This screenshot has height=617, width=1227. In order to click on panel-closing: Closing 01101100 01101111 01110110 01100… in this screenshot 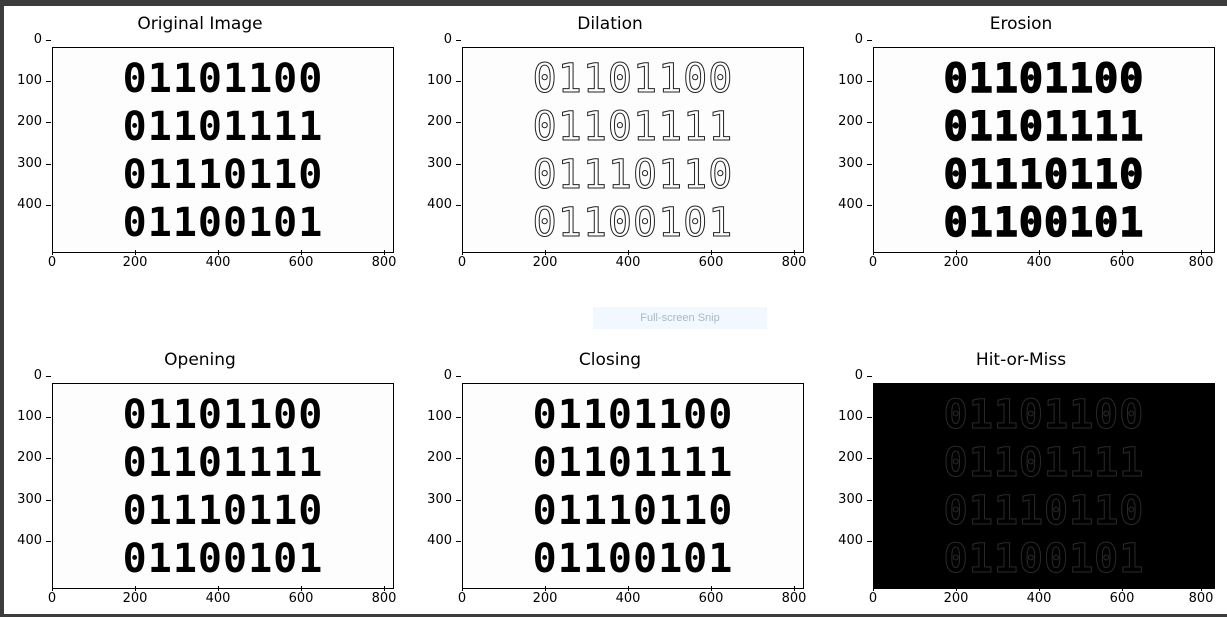, I will do `click(610, 478)`.